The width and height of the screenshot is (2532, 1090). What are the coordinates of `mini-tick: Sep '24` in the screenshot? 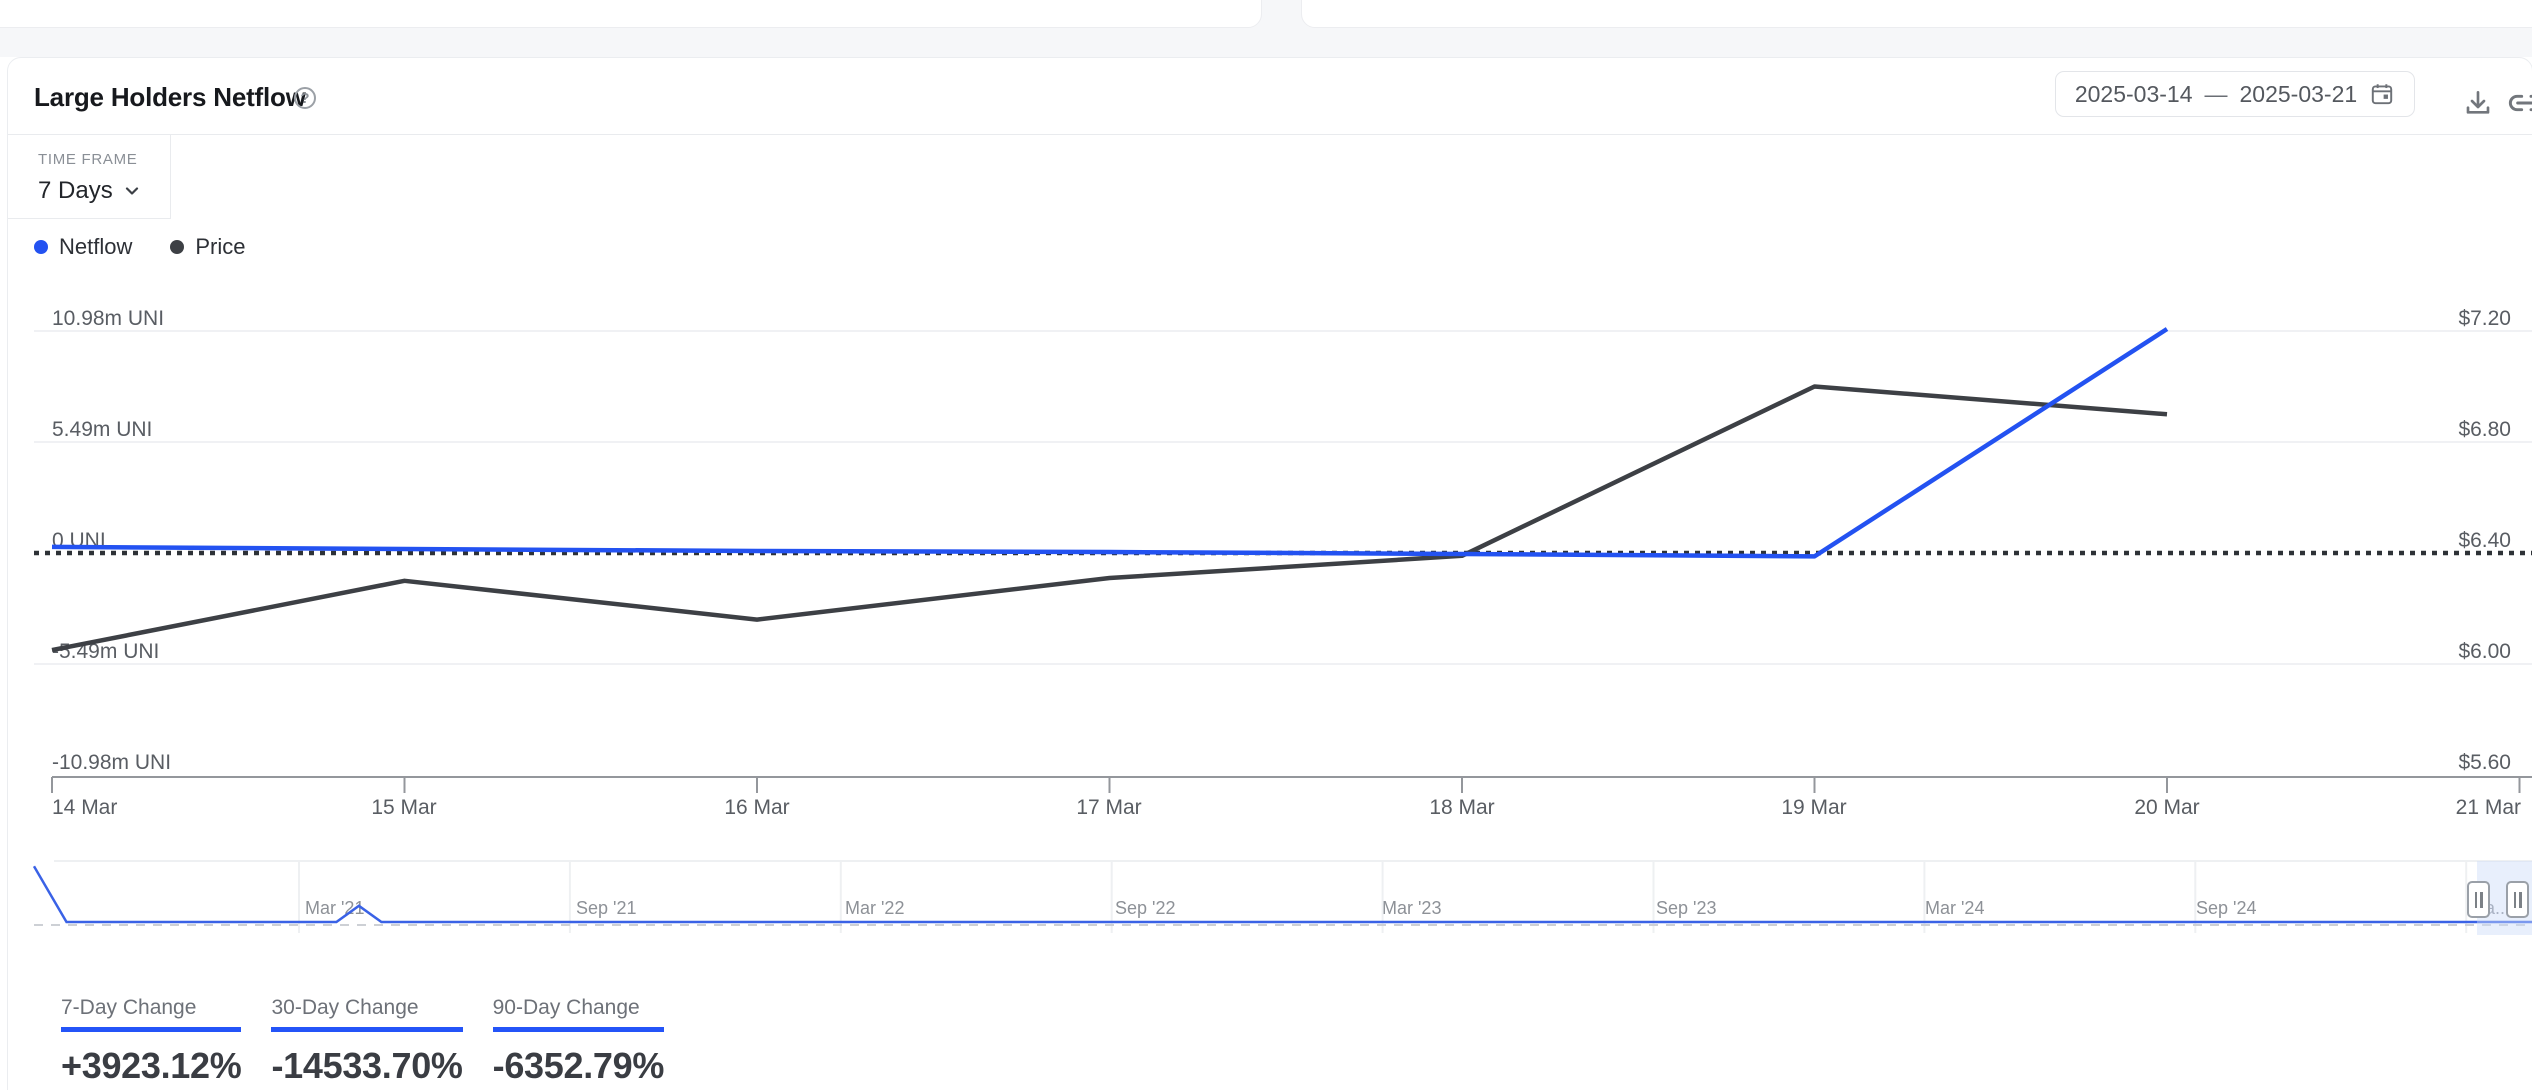 It's located at (2226, 908).